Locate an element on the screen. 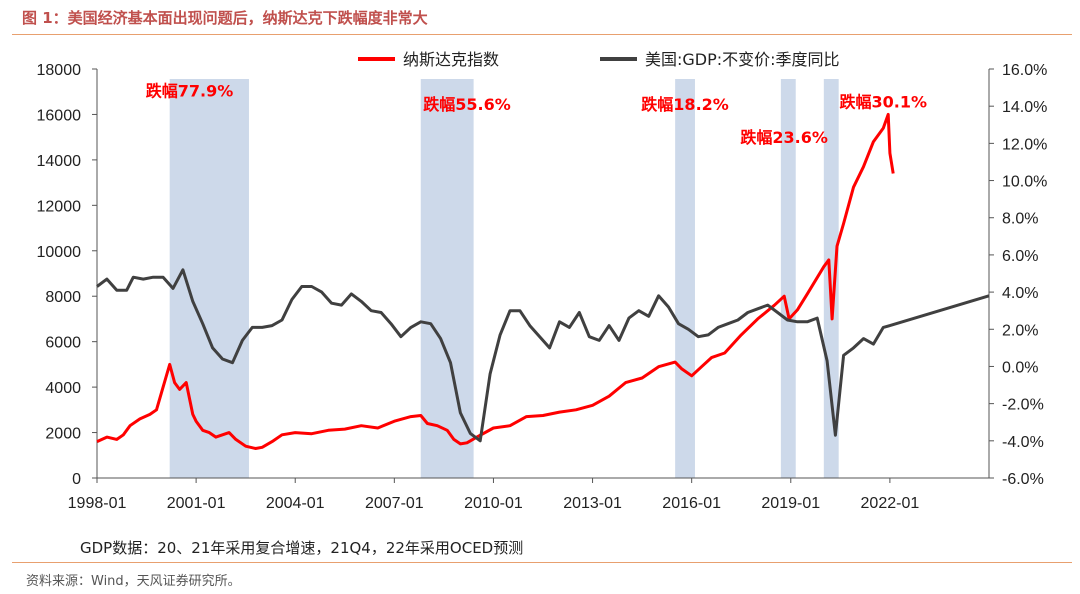 The image size is (1080, 594). drawdown-label-3: 跌幅23.6% is located at coordinates (784, 137).